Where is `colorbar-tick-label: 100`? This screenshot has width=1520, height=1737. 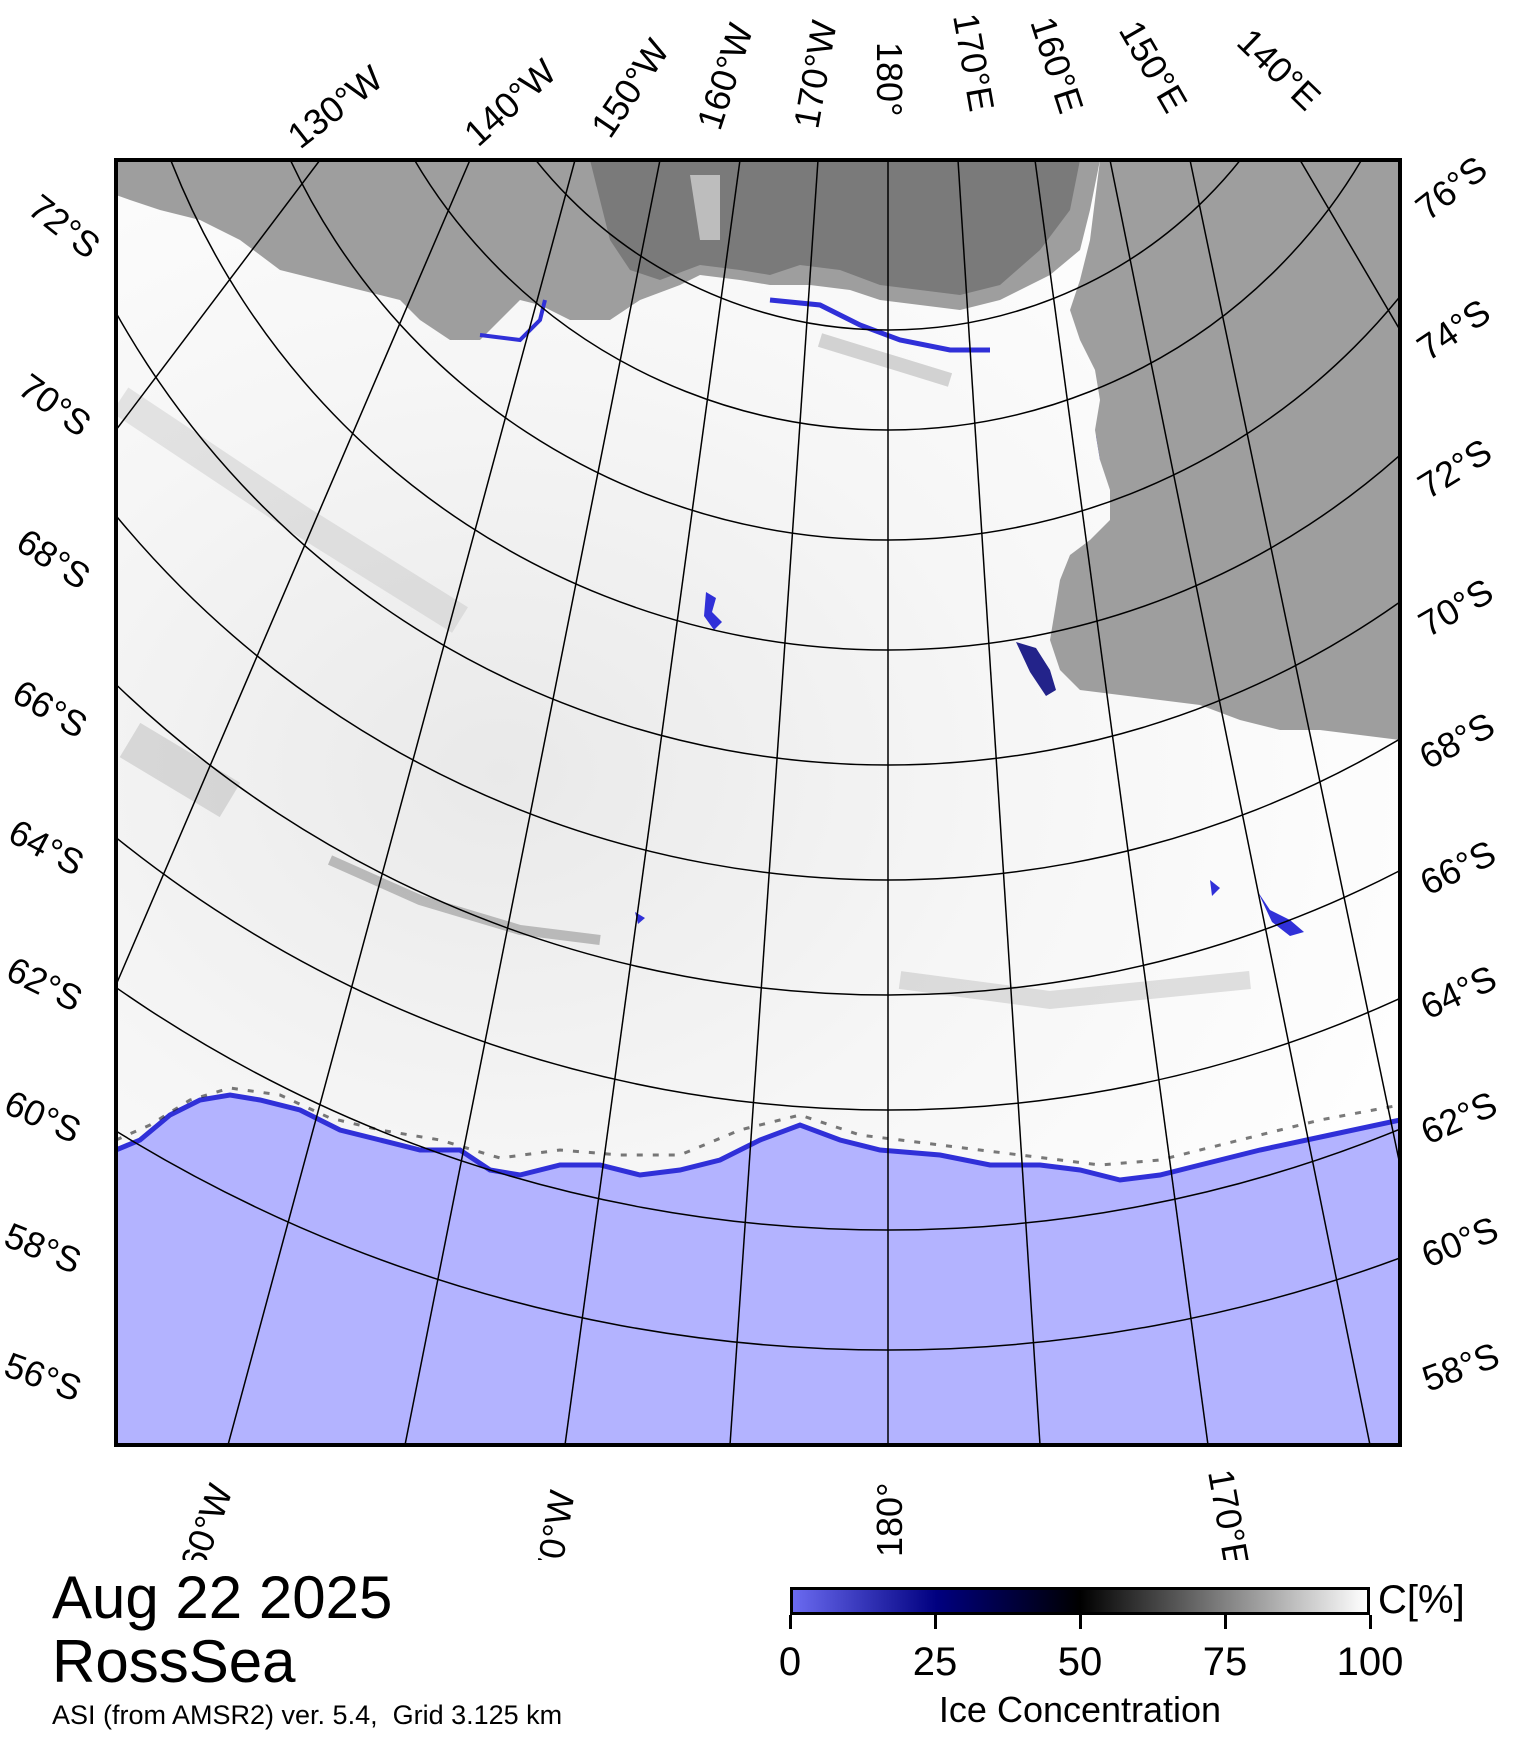 colorbar-tick-label: 100 is located at coordinates (1370, 1662).